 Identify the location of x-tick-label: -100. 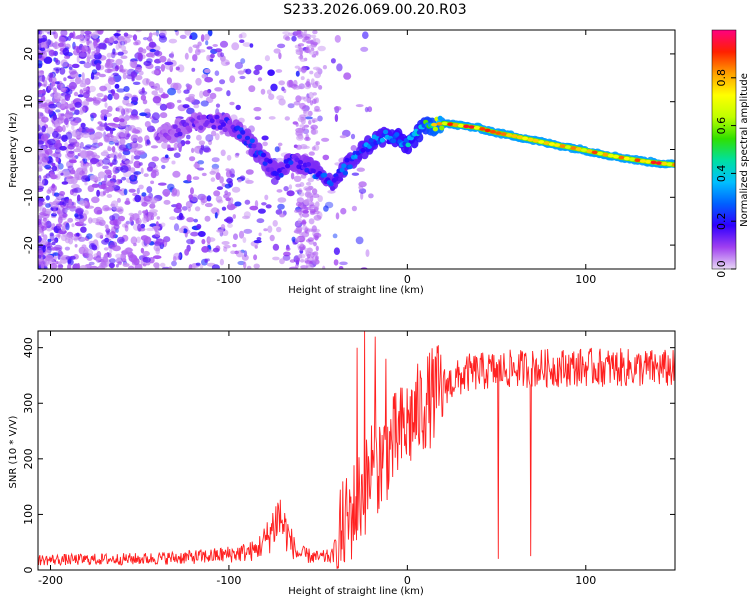
(228, 580).